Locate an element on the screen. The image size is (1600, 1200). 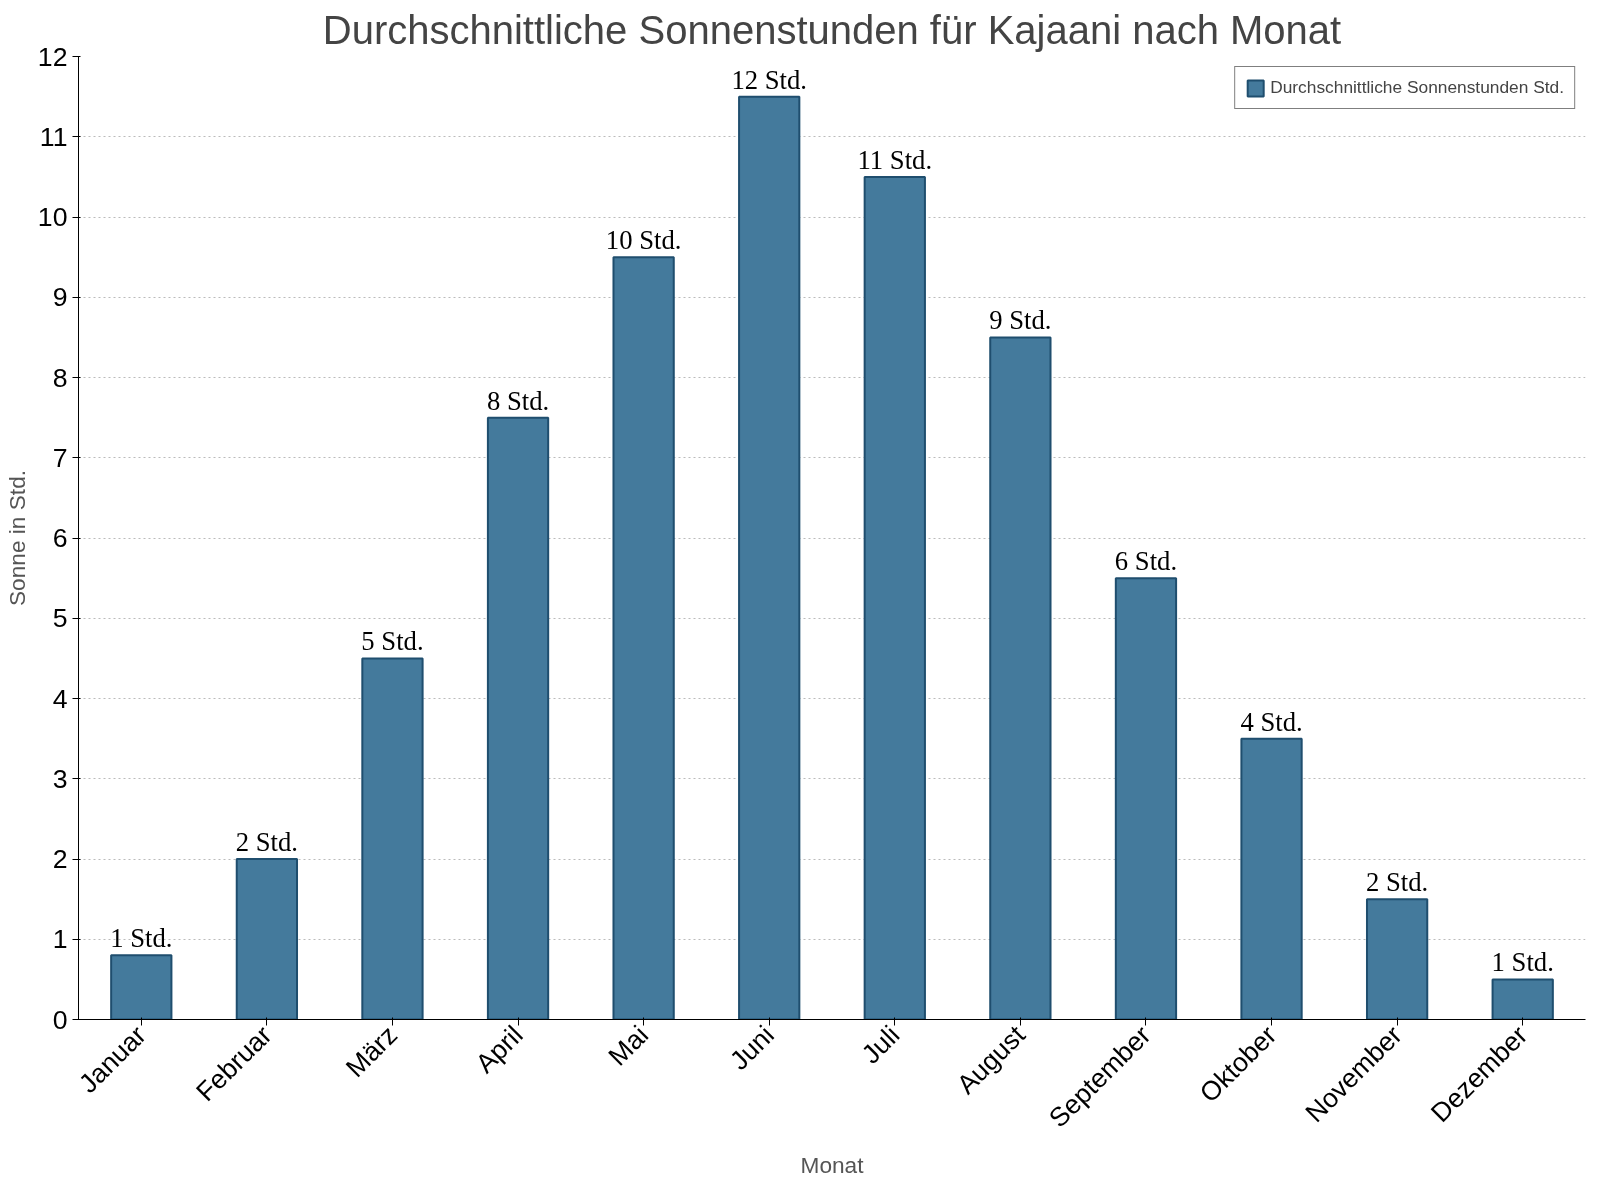
data-label: 12 Std. is located at coordinates (769, 79).